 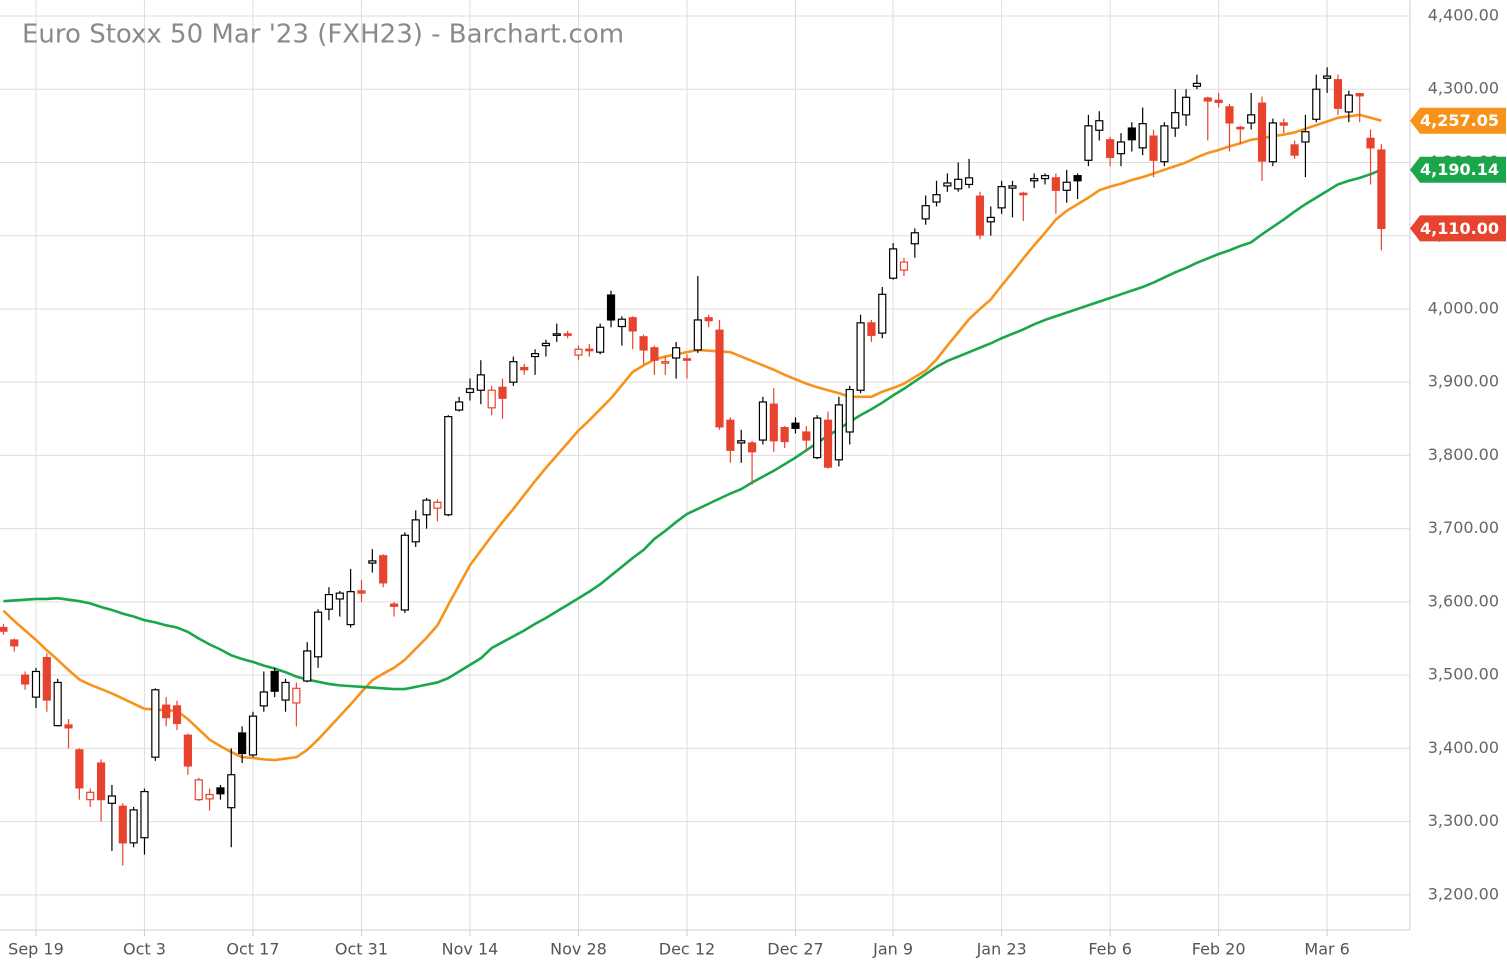 I want to click on x-tick-label: Feb 20, so click(x=1219, y=949).